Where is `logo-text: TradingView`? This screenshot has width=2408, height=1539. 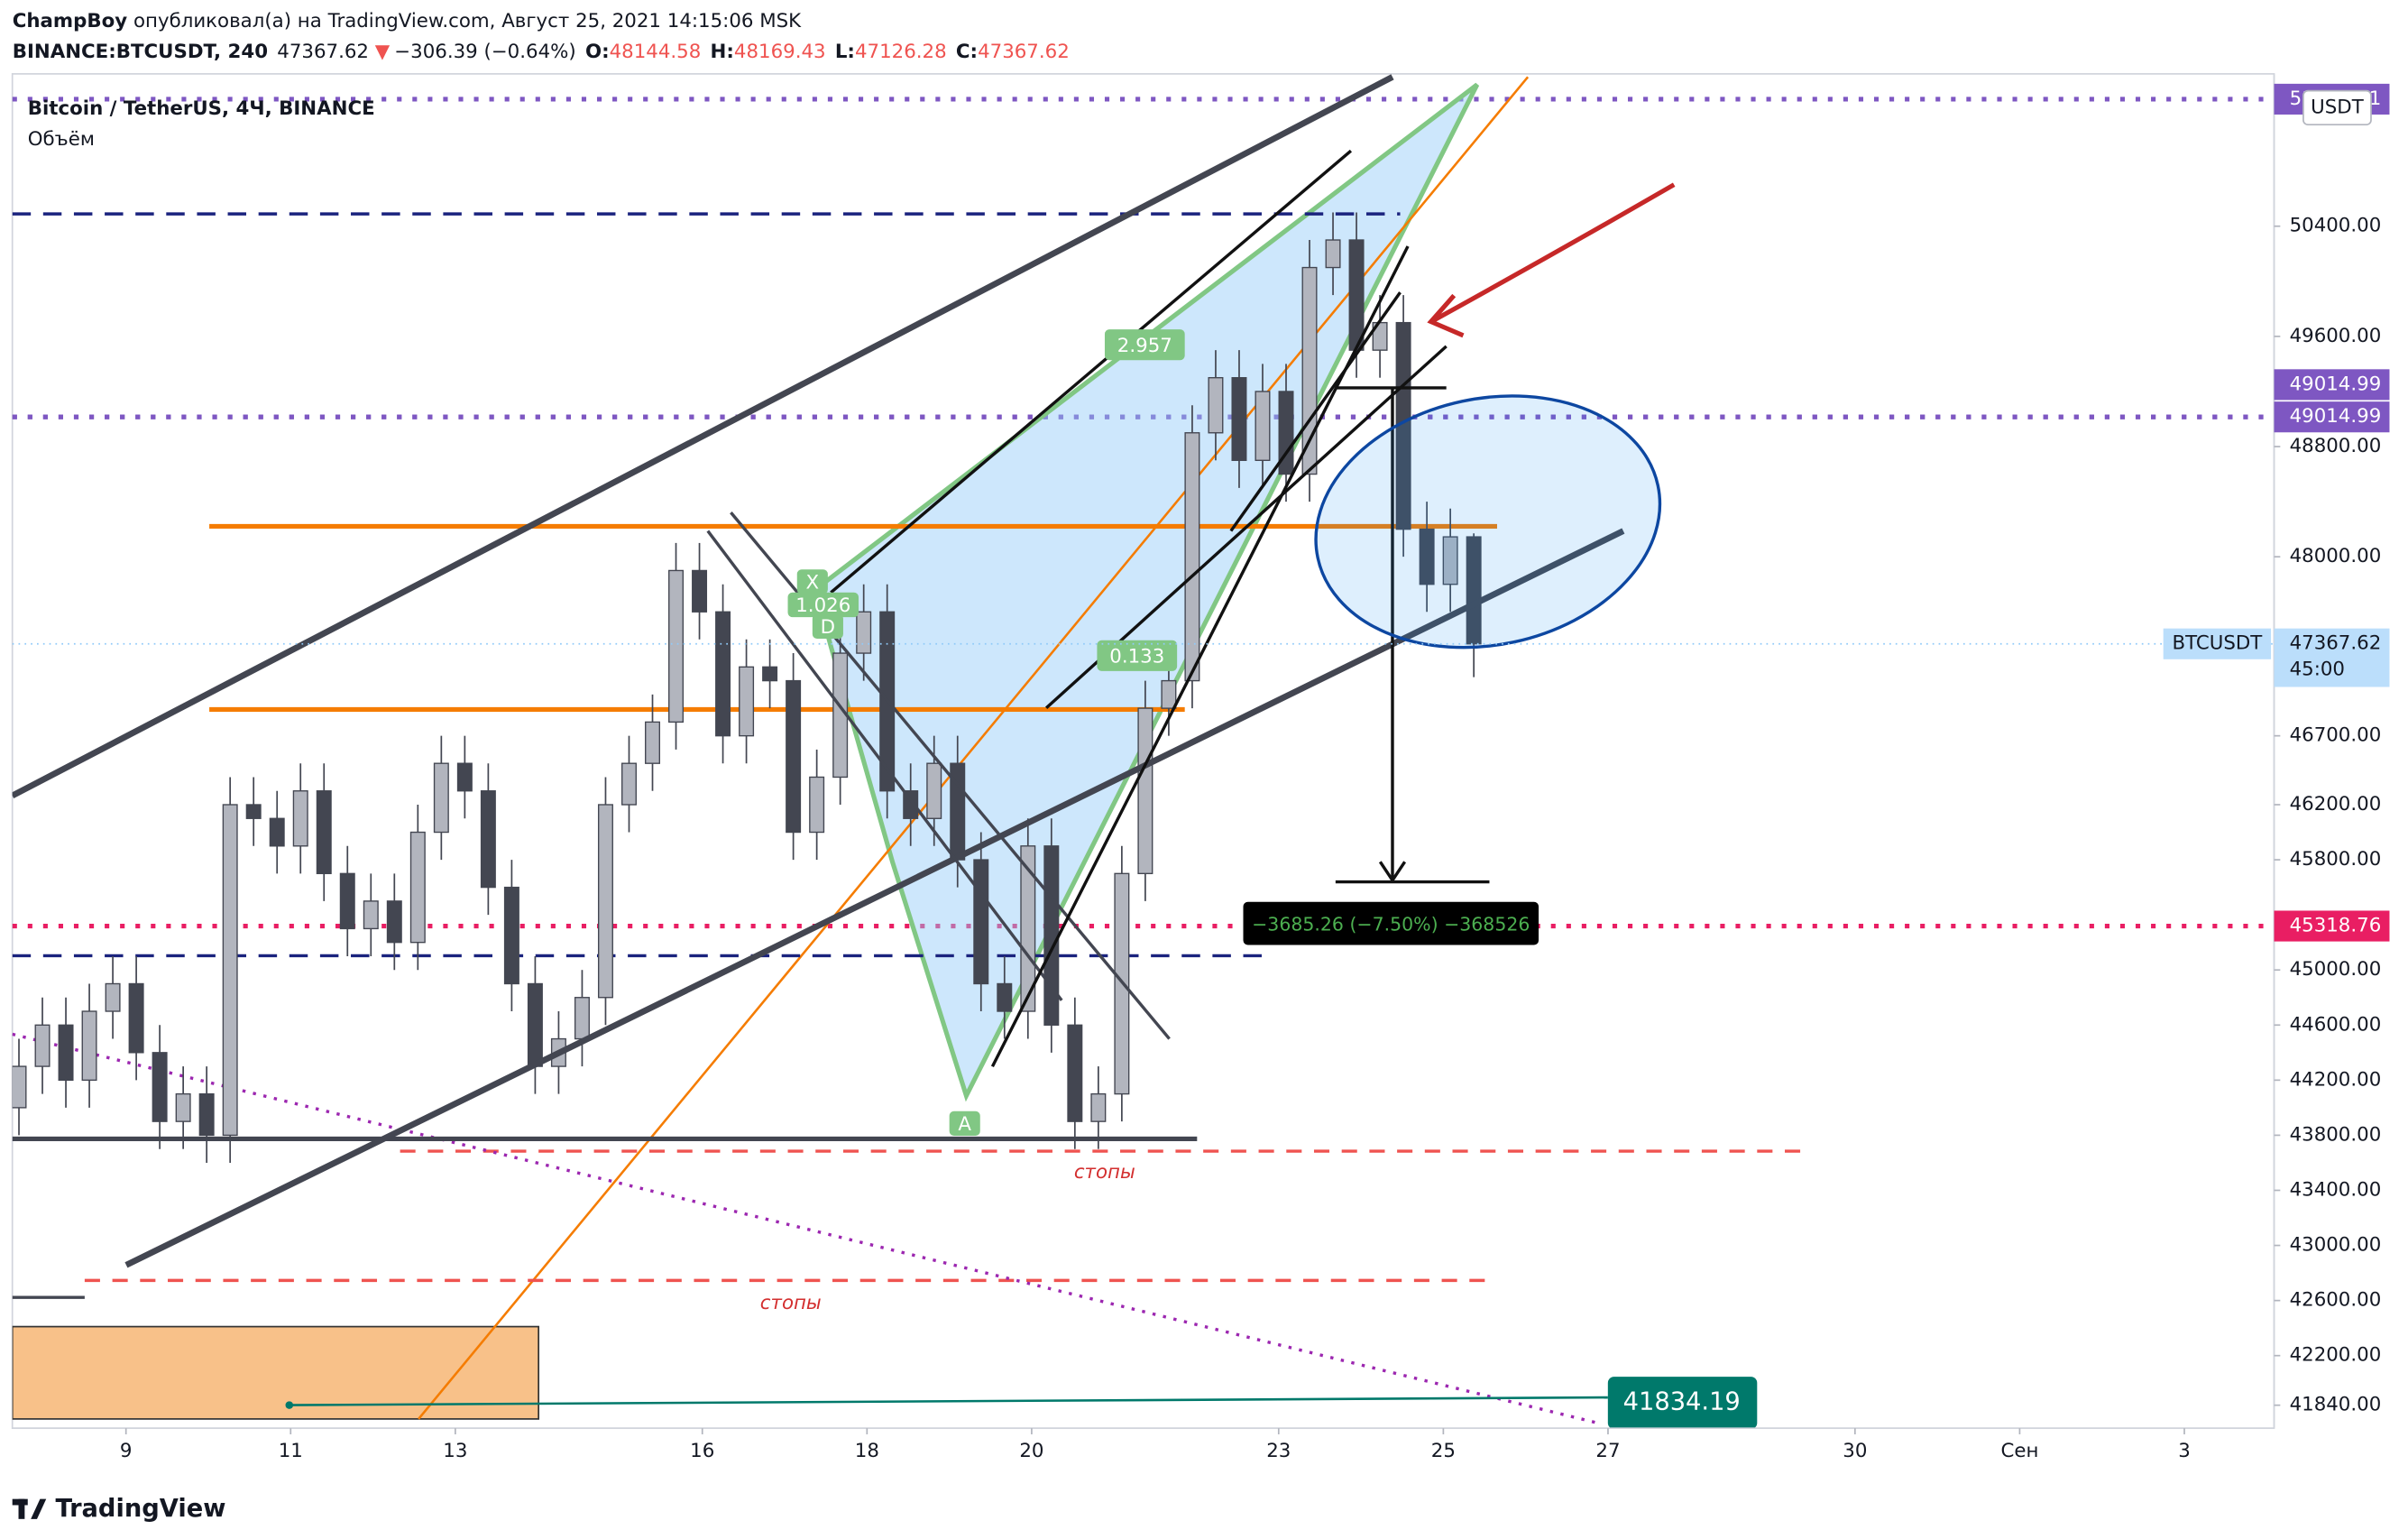
logo-text: TradingView is located at coordinates (140, 1509).